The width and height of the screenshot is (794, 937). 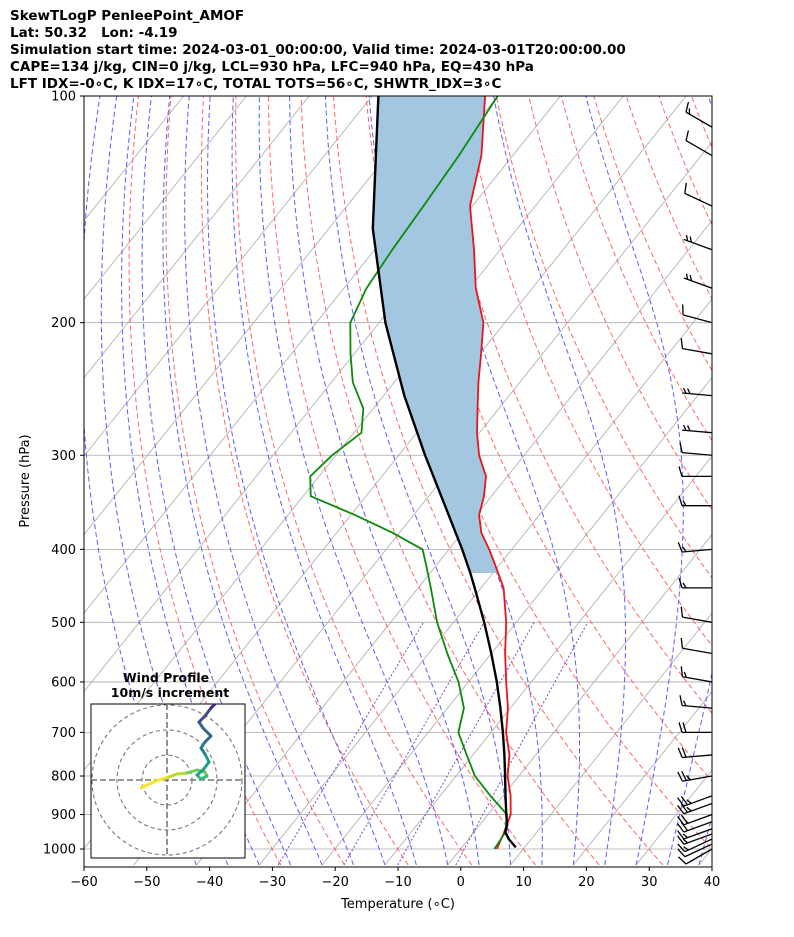 What do you see at coordinates (63, 97) in the screenshot?
I see `y-tick-label: 100` at bounding box center [63, 97].